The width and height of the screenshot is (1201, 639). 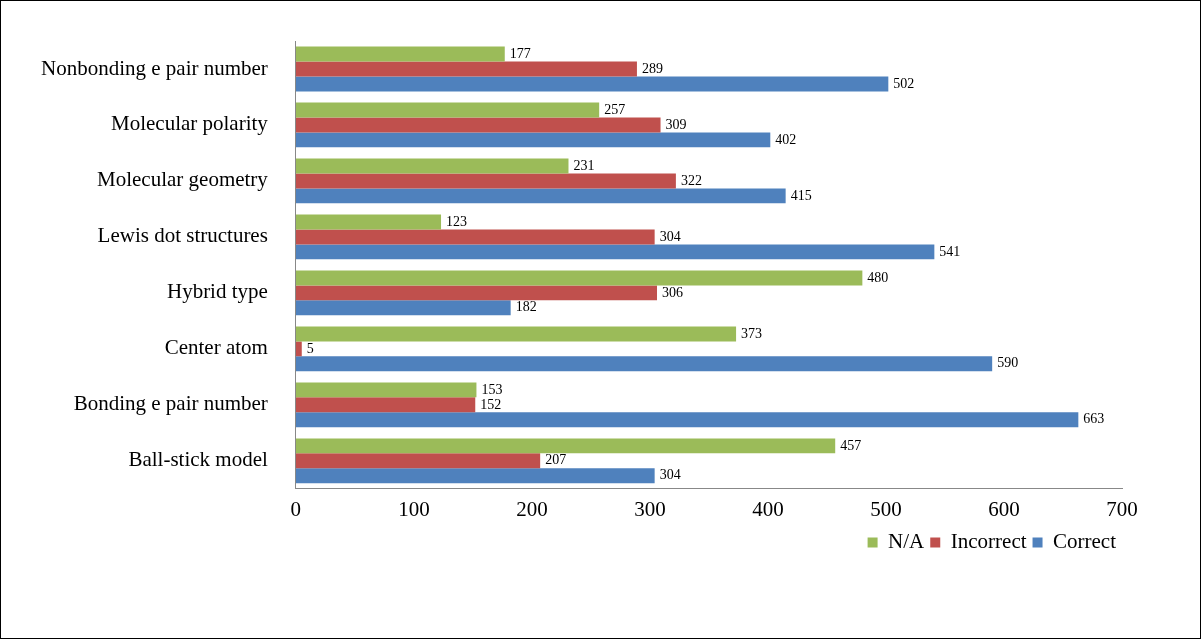 What do you see at coordinates (532, 508) in the screenshot?
I see `x-tick-label: 200` at bounding box center [532, 508].